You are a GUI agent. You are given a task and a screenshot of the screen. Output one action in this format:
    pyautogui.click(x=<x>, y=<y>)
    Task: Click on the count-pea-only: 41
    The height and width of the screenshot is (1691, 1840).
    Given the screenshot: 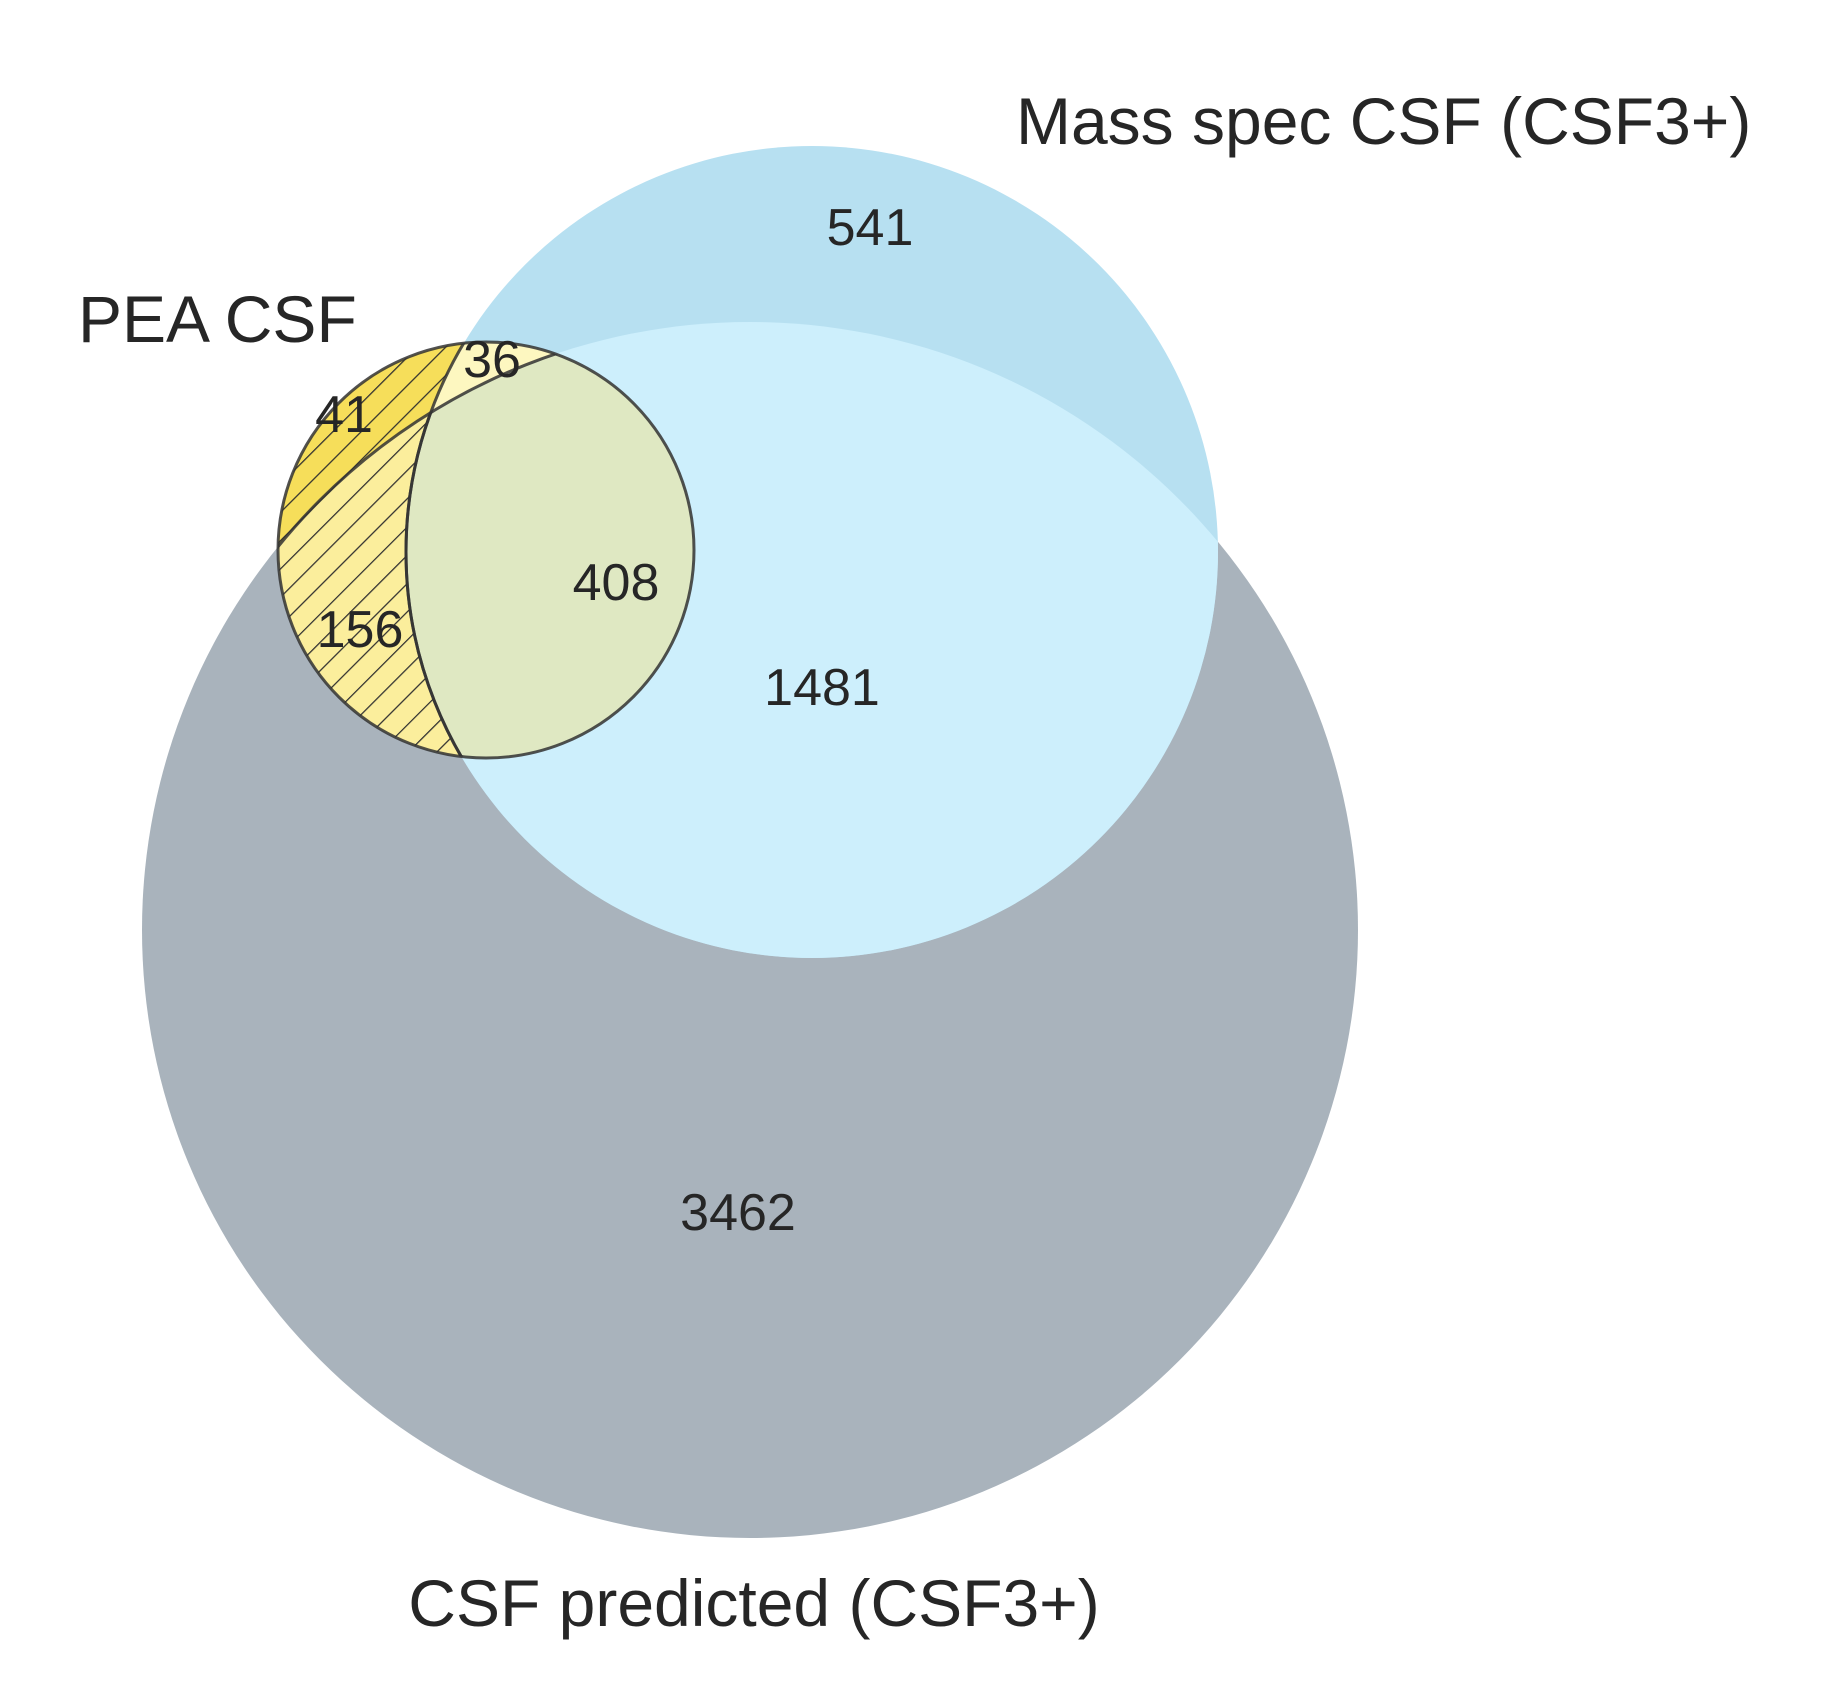 What is the action you would take?
    pyautogui.click(x=344, y=415)
    